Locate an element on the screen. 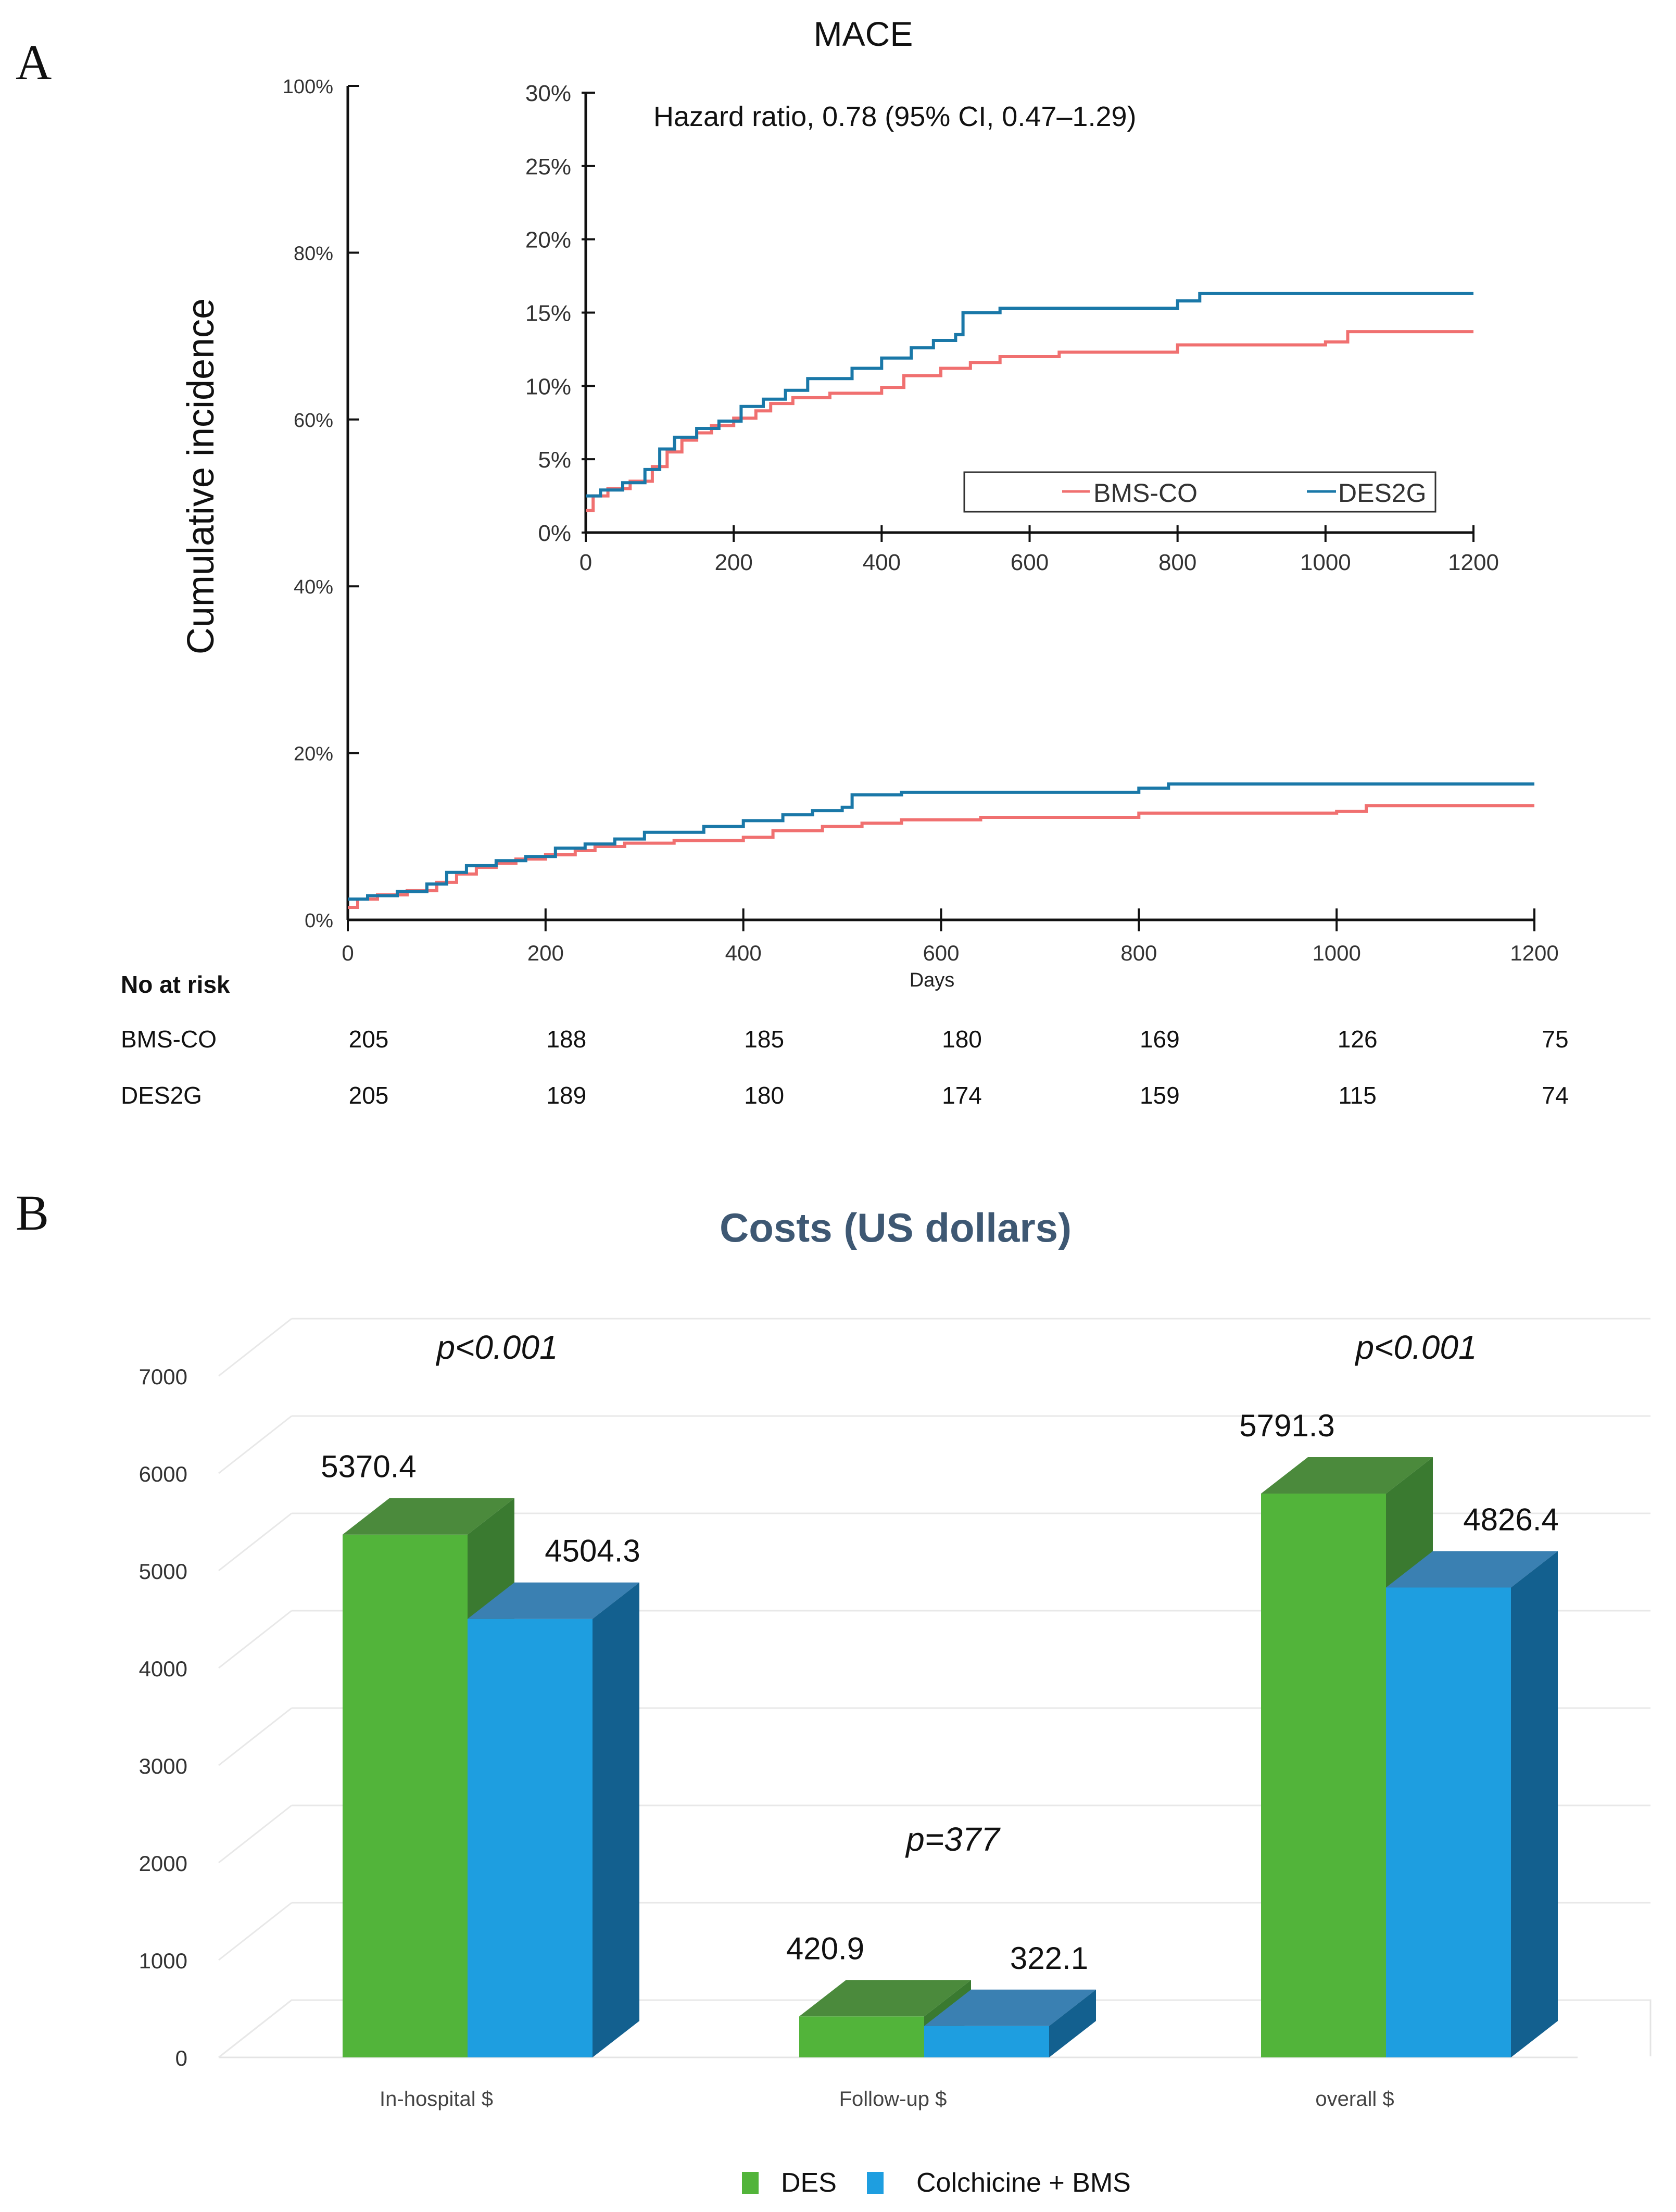 The height and width of the screenshot is (2212, 1676). inset-y-tick-label: 15% is located at coordinates (548, 313).